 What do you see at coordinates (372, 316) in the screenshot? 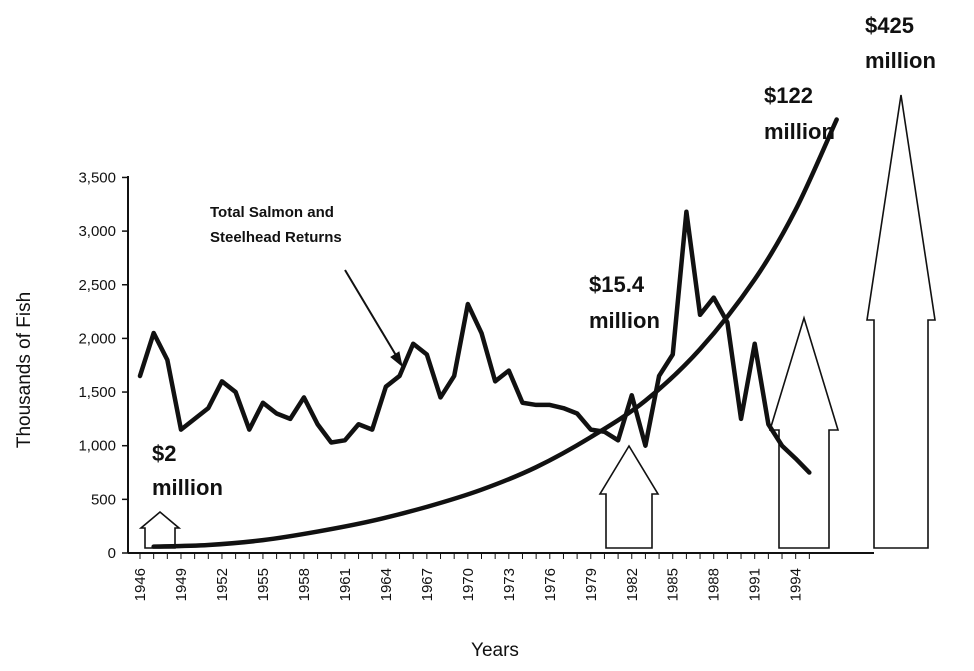
I see `callout-pointer` at bounding box center [372, 316].